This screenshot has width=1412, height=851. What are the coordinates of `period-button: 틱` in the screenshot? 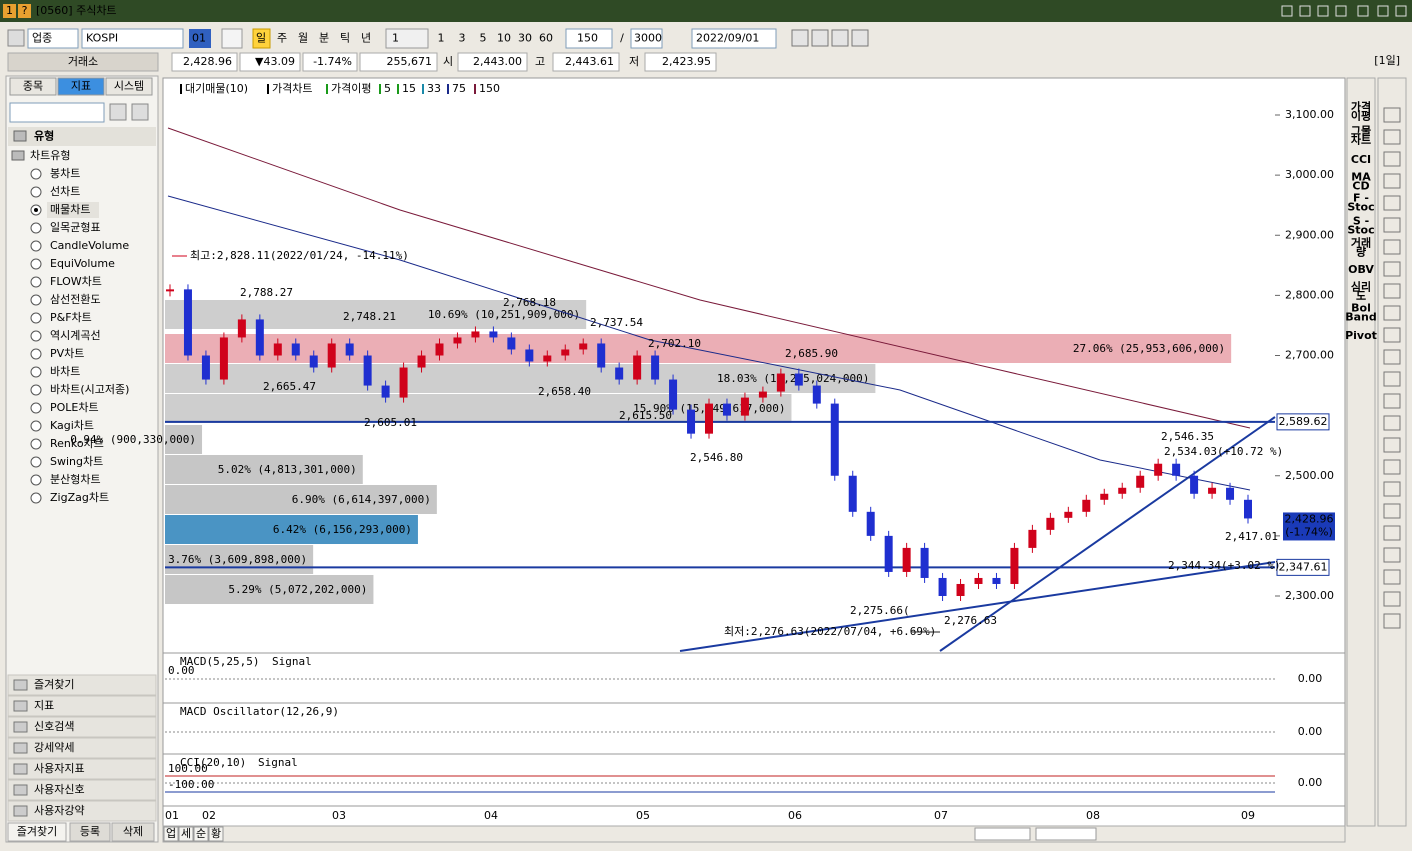 It's located at (345, 38).